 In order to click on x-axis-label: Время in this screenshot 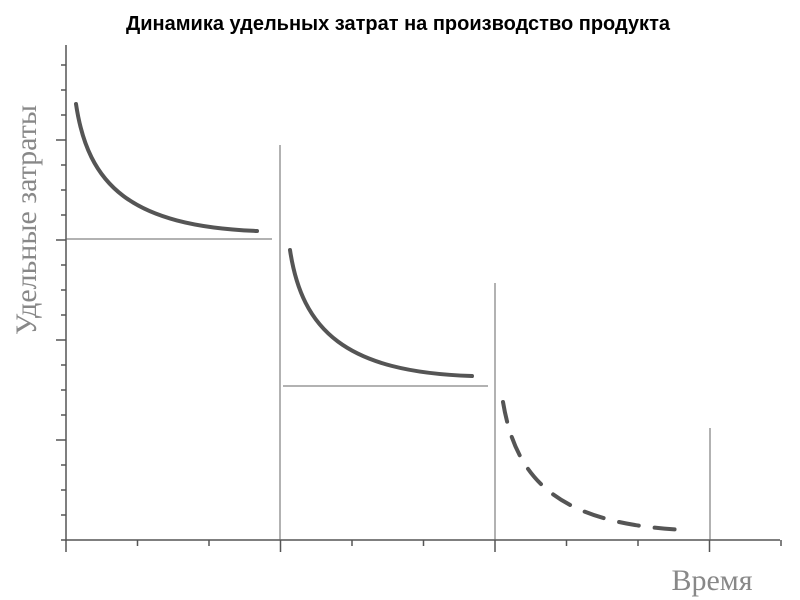, I will do `click(711, 580)`.